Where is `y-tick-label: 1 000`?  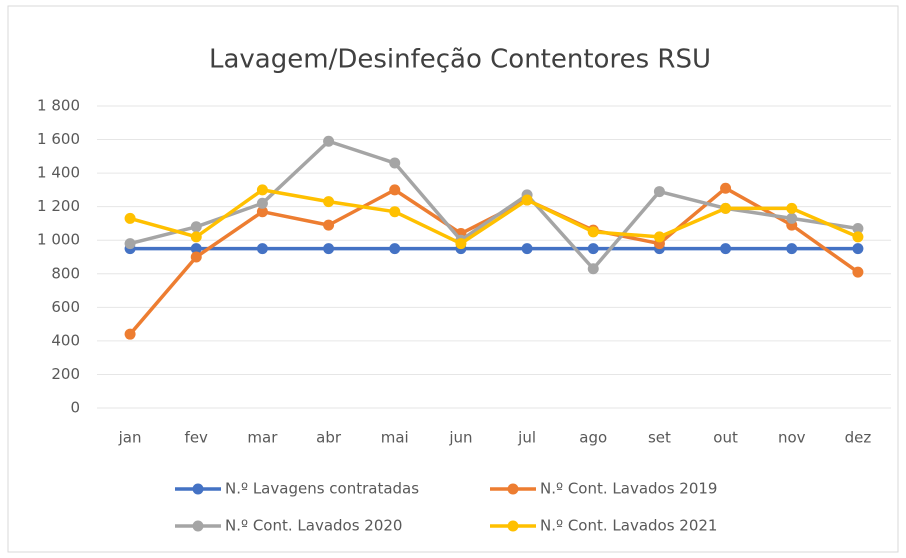 y-tick-label: 1 000 is located at coordinates (58, 240).